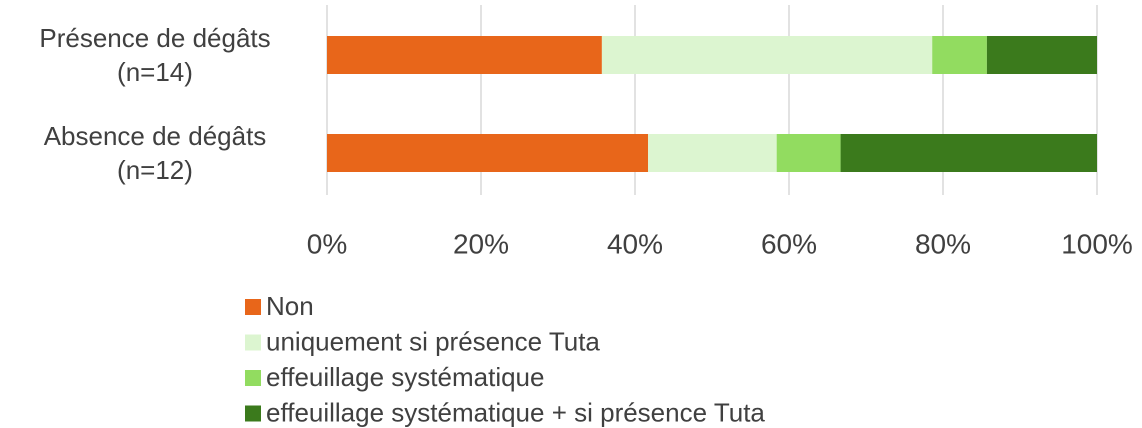  What do you see at coordinates (433, 341) in the screenshot?
I see `legend-label: uniquement si présence Tuta` at bounding box center [433, 341].